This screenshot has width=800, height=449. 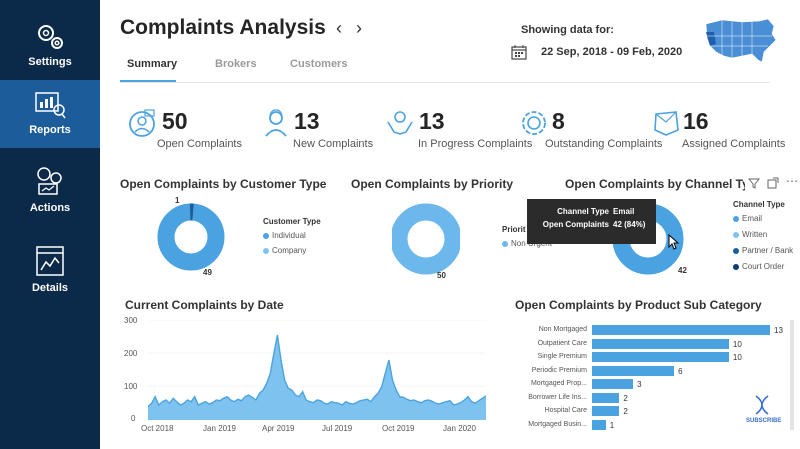 I want to click on legend-label: Partner / Bank, so click(x=768, y=250).